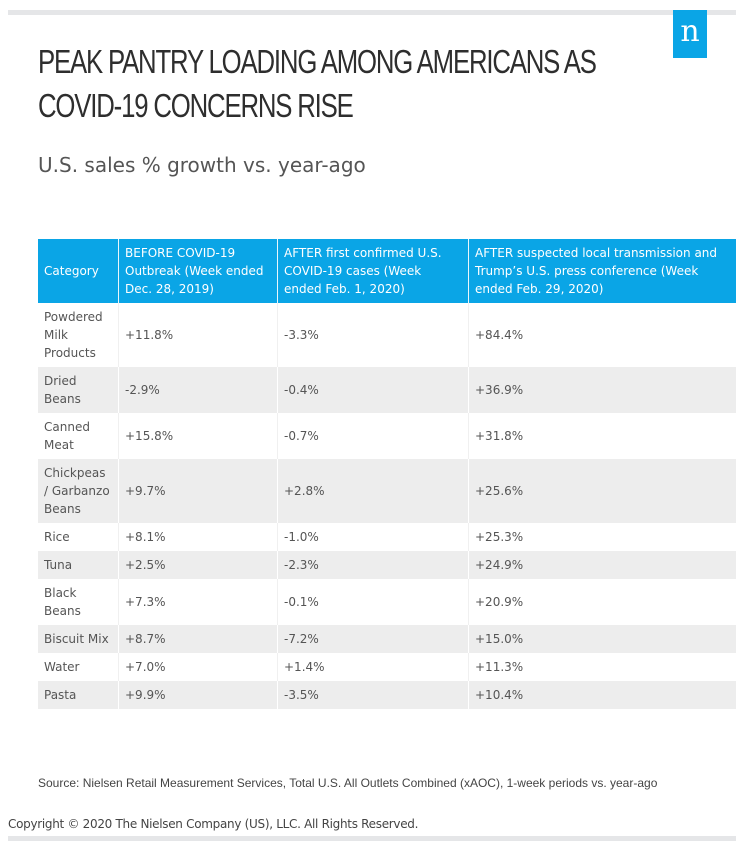  Describe the element at coordinates (373, 667) in the screenshot. I see `row-after-first-cases-cell: +1.4%` at that location.